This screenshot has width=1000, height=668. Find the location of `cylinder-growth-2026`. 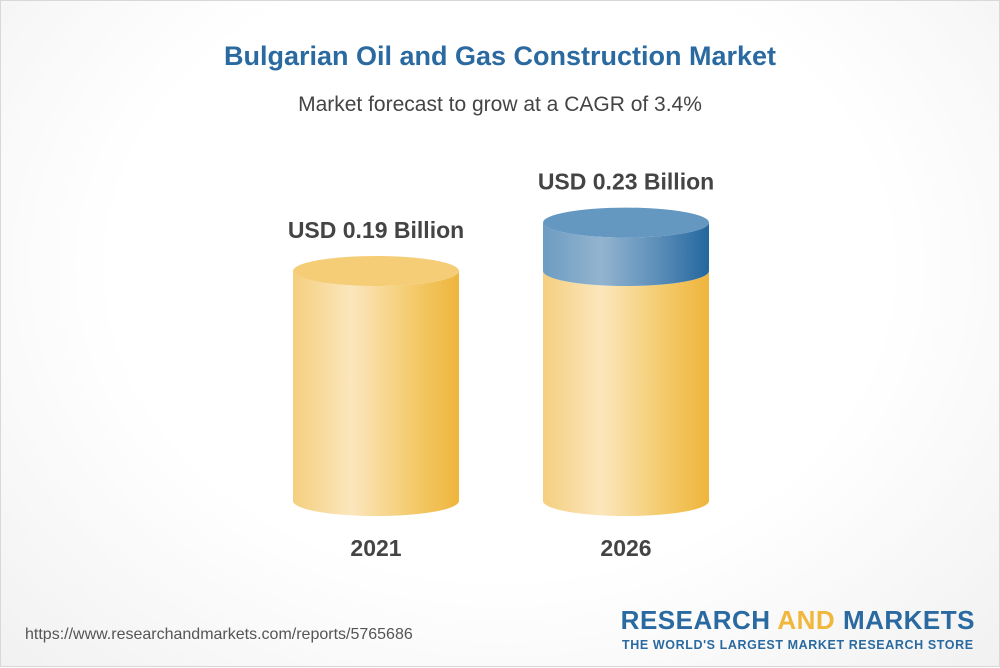

cylinder-growth-2026 is located at coordinates (626, 254).